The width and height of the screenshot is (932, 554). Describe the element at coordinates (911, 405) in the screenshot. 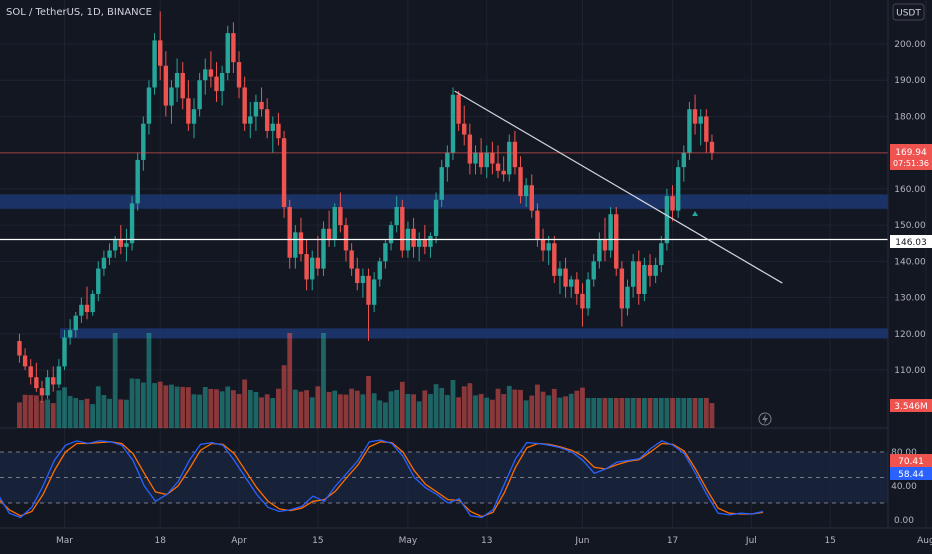

I see `volume-badge: 3.546M` at that location.